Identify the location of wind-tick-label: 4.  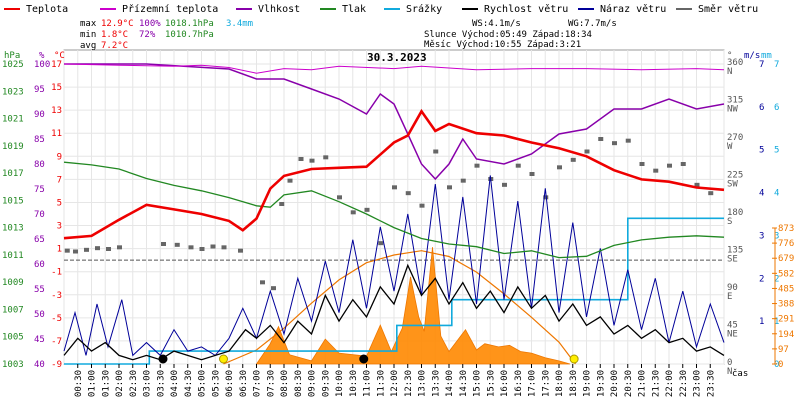
(761, 194).